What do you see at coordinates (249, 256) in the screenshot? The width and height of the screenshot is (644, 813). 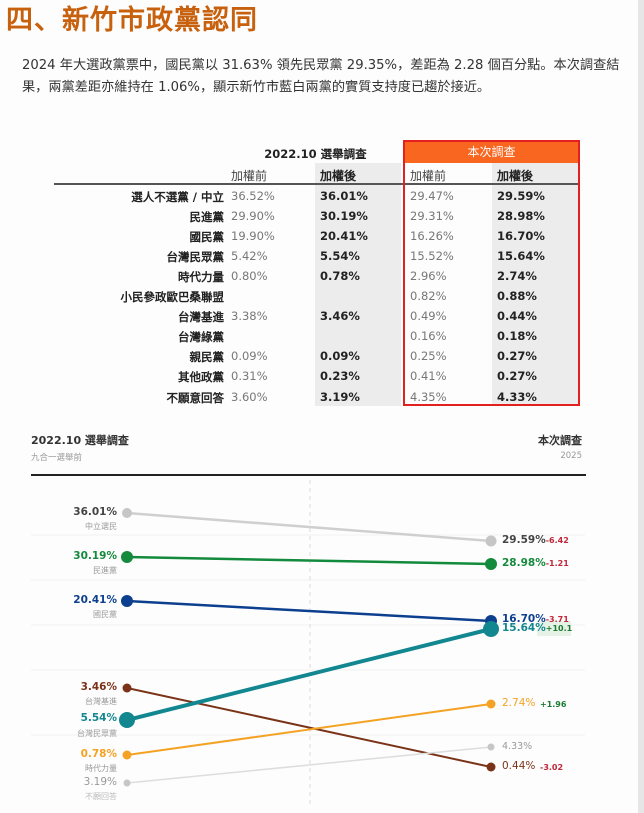 I see `cell: 5.42%` at bounding box center [249, 256].